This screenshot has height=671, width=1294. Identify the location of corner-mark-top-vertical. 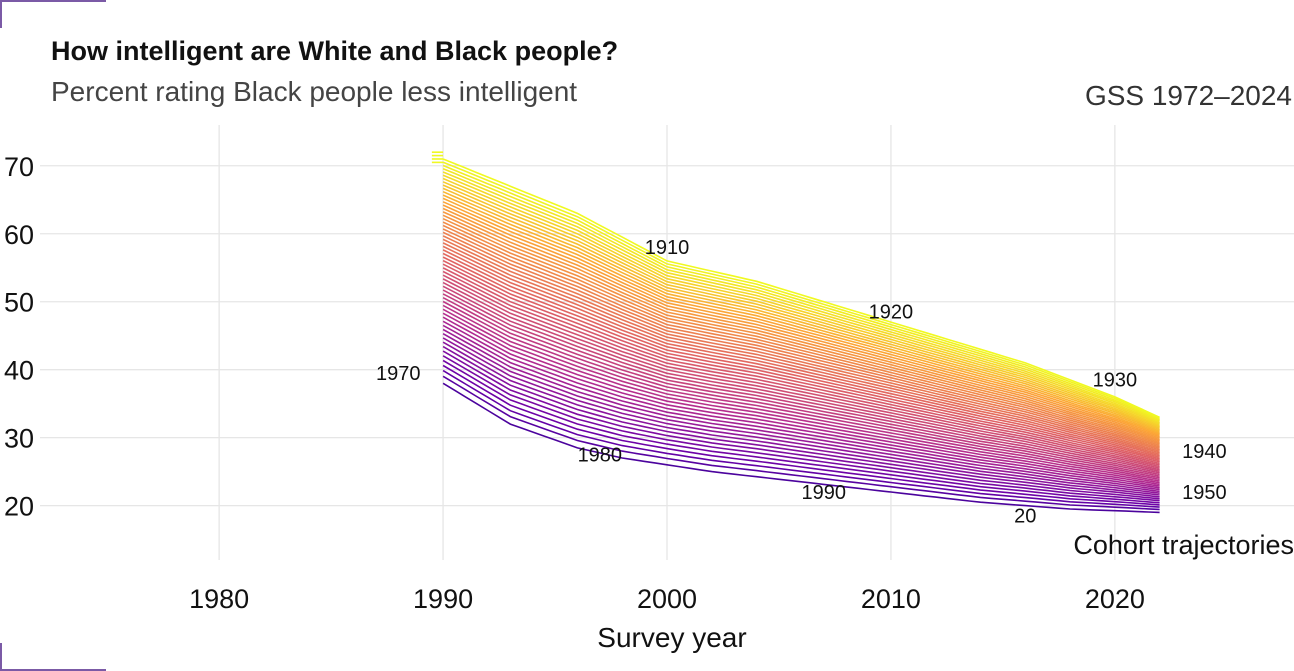
(1, 14).